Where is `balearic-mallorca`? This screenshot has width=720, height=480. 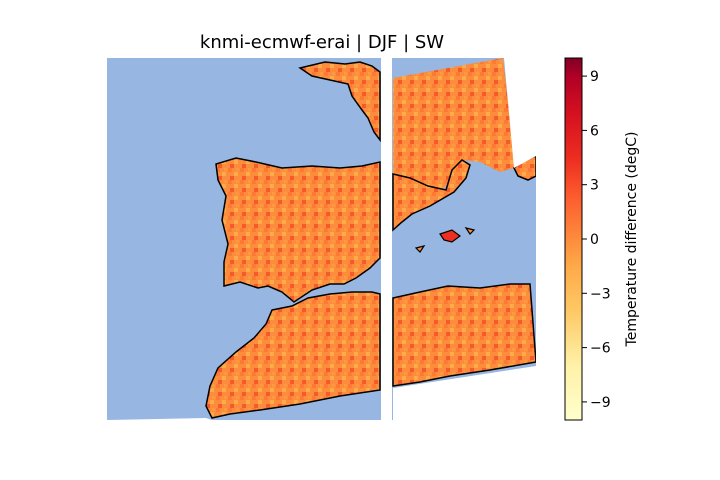 balearic-mallorca is located at coordinates (450, 236).